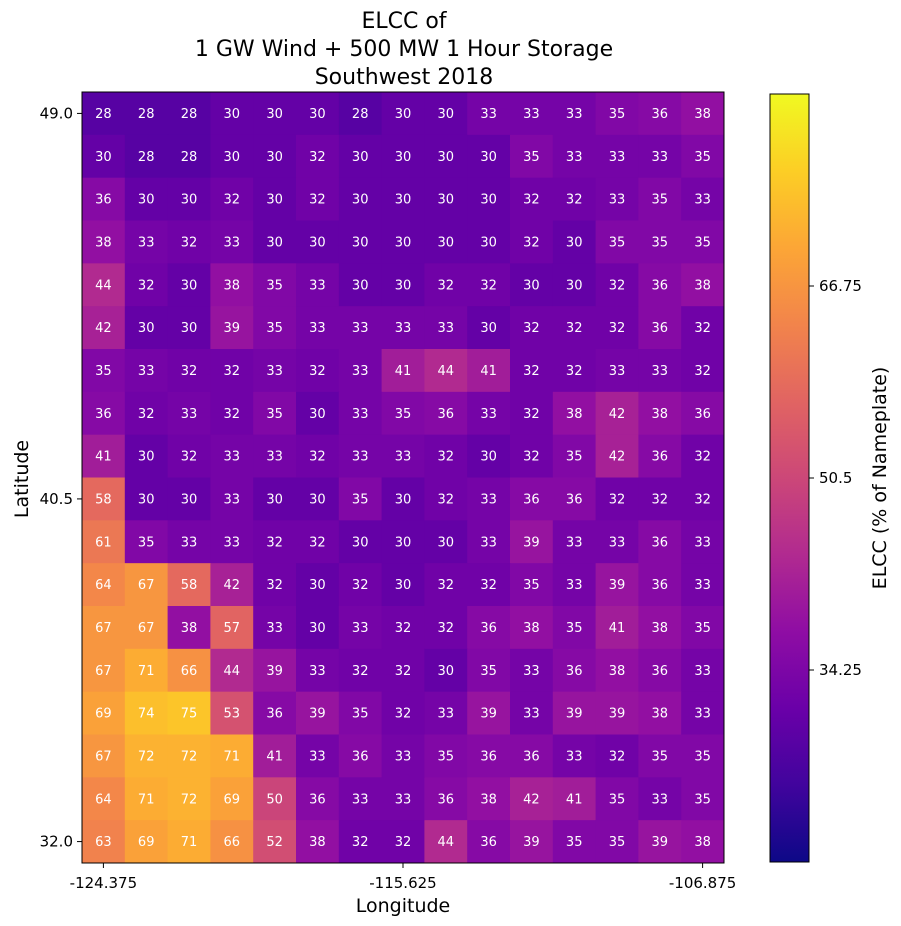  What do you see at coordinates (232, 671) in the screenshot?
I see `heatmap-cell-value: 44` at bounding box center [232, 671].